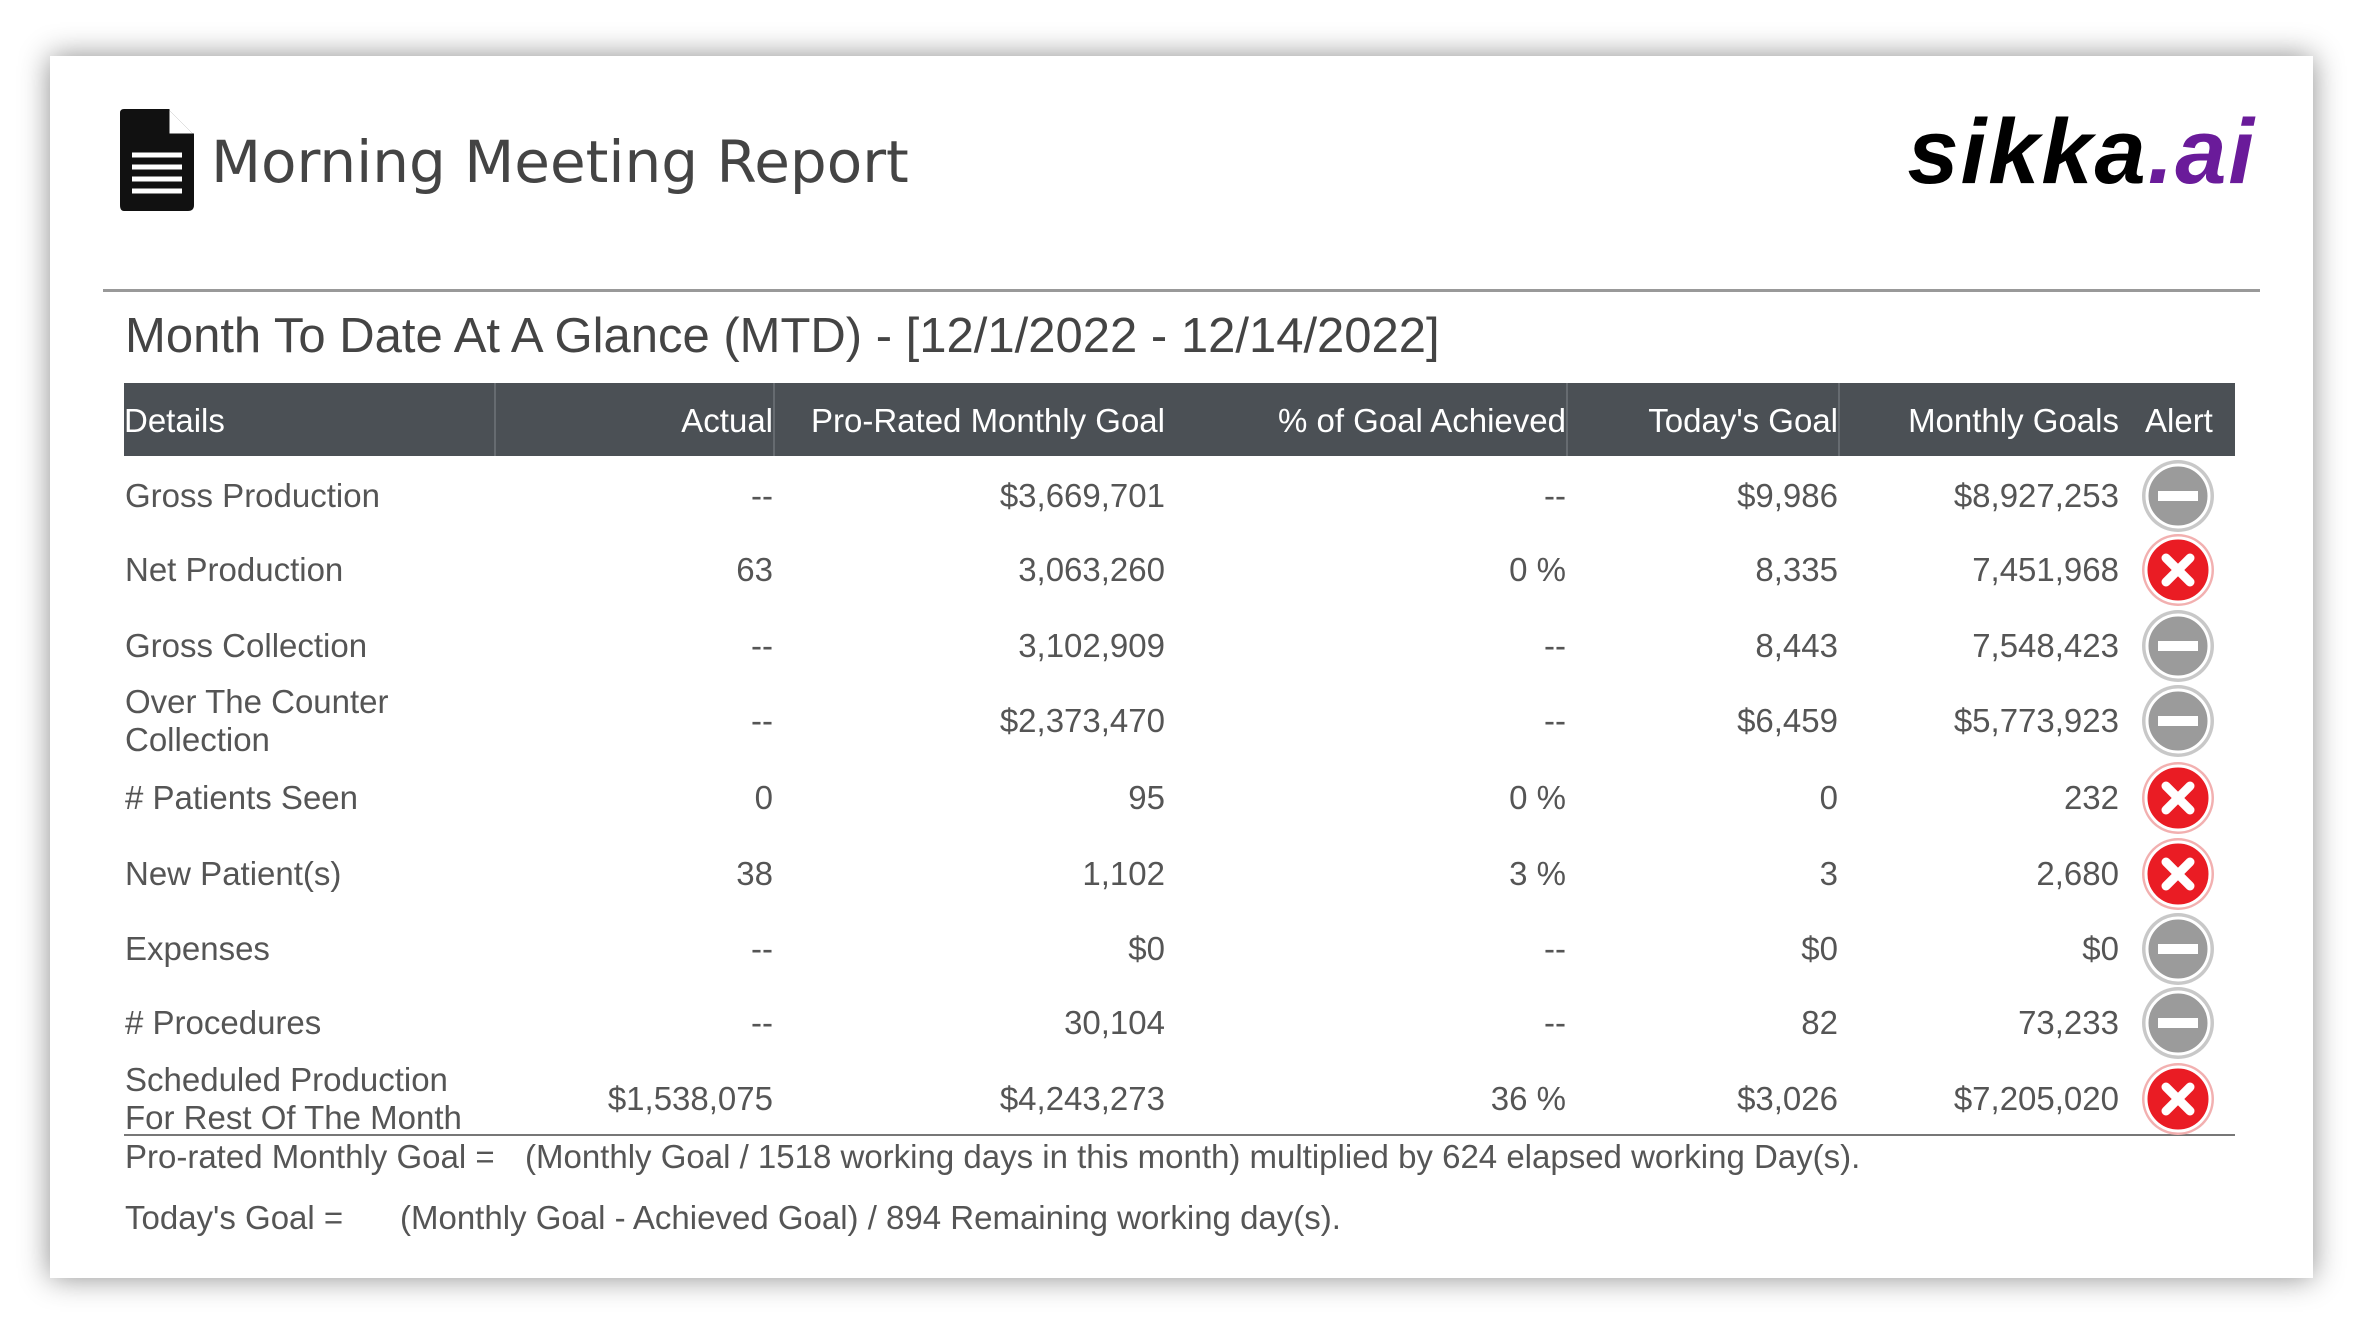  Describe the element at coordinates (2045, 569) in the screenshot. I see `cell-value: 7,451,968` at that location.